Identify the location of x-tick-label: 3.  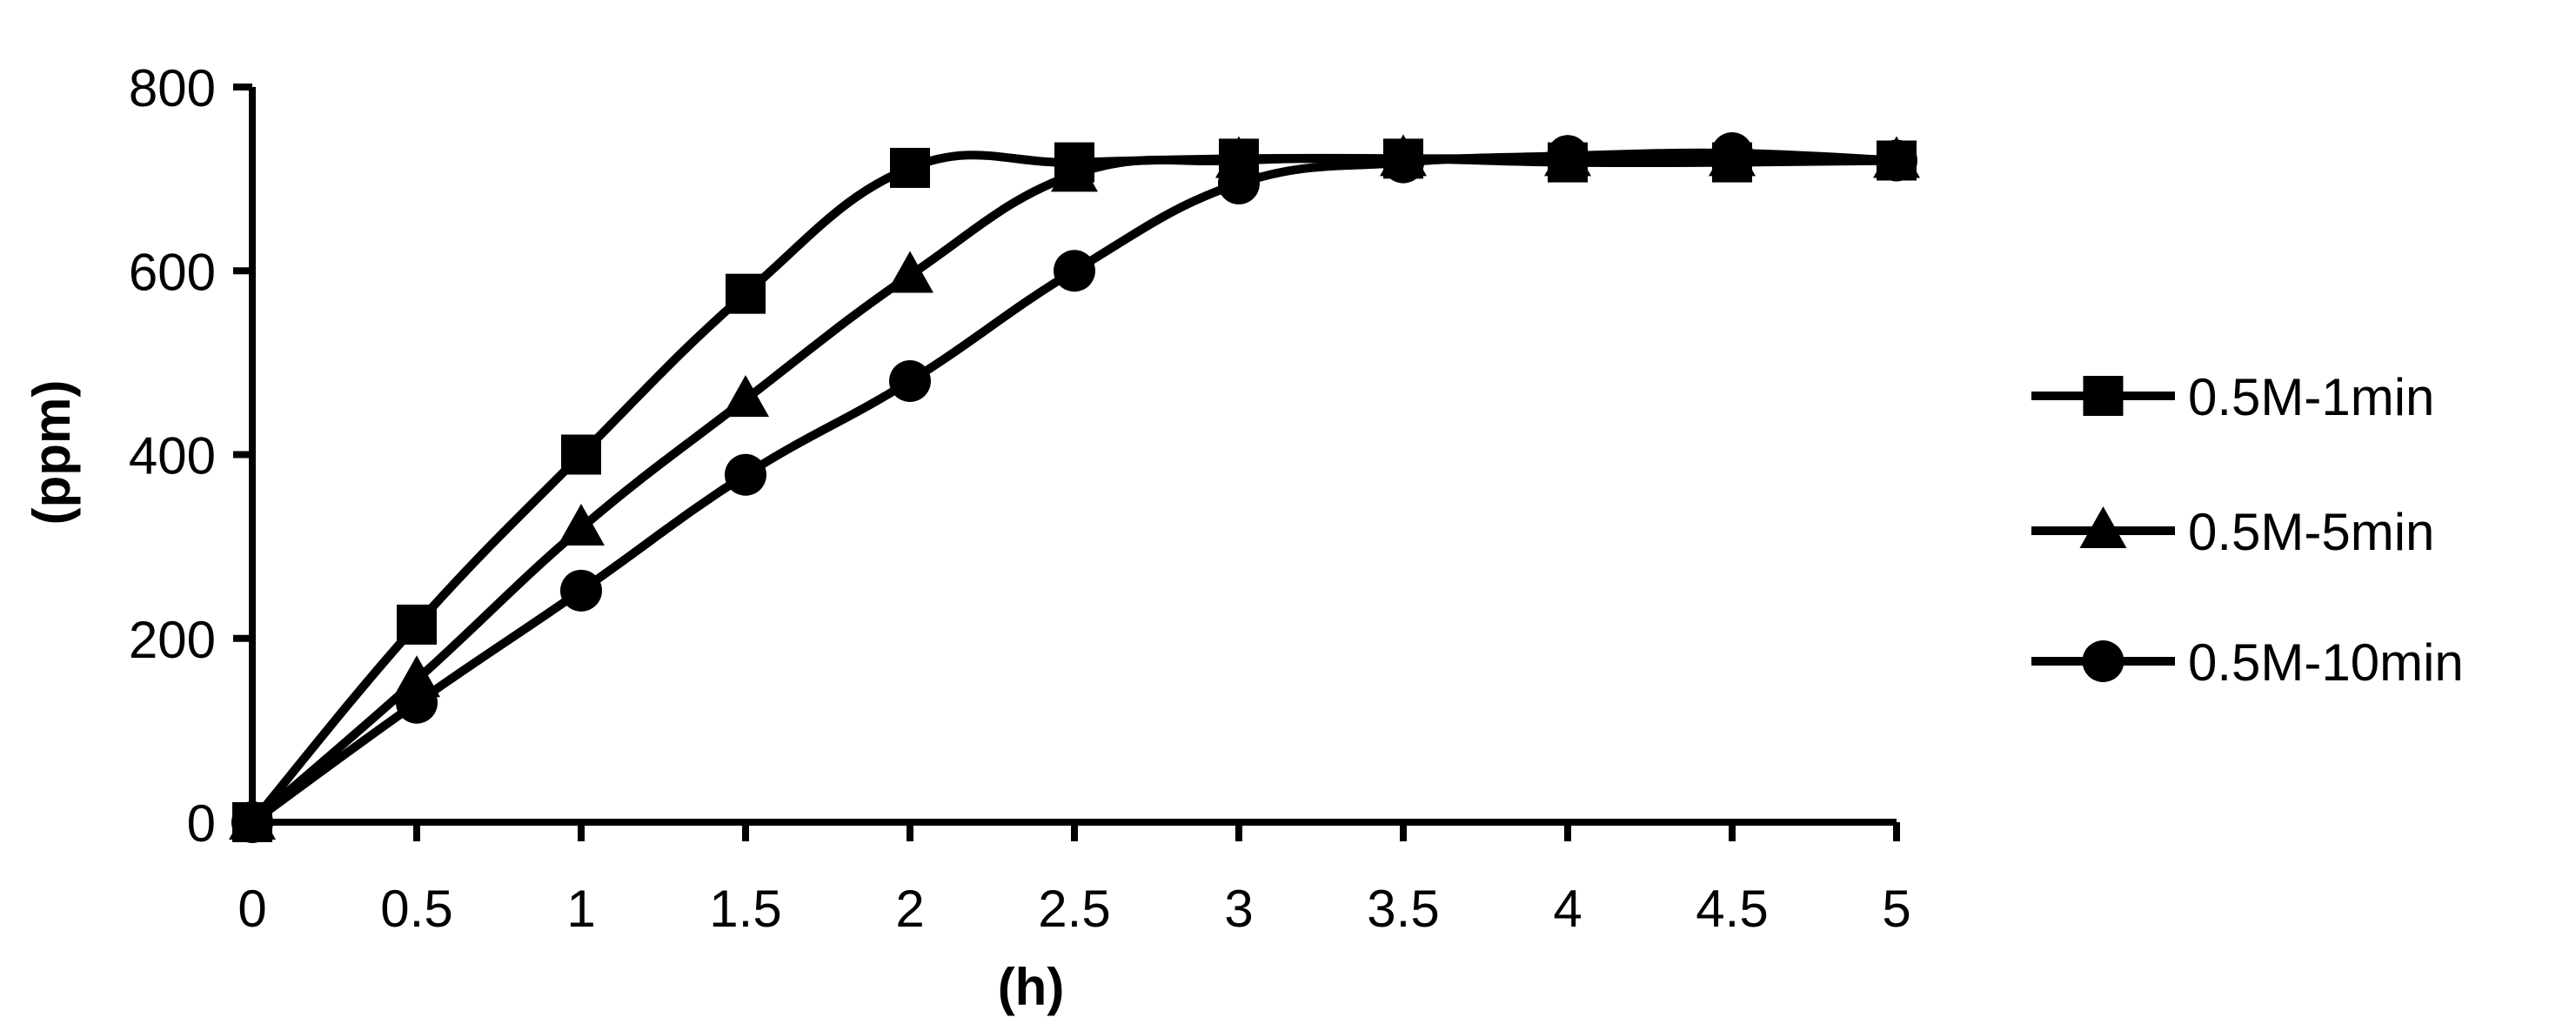
(1238, 909).